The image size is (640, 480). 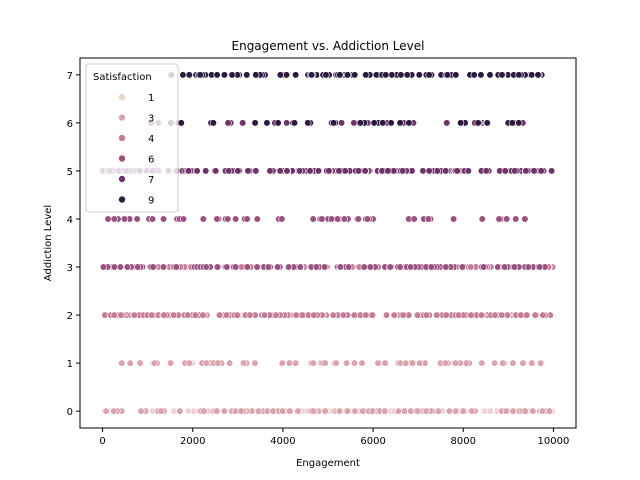 What do you see at coordinates (328, 46) in the screenshot?
I see `chart-title: Engagement vs. Addiction Level` at bounding box center [328, 46].